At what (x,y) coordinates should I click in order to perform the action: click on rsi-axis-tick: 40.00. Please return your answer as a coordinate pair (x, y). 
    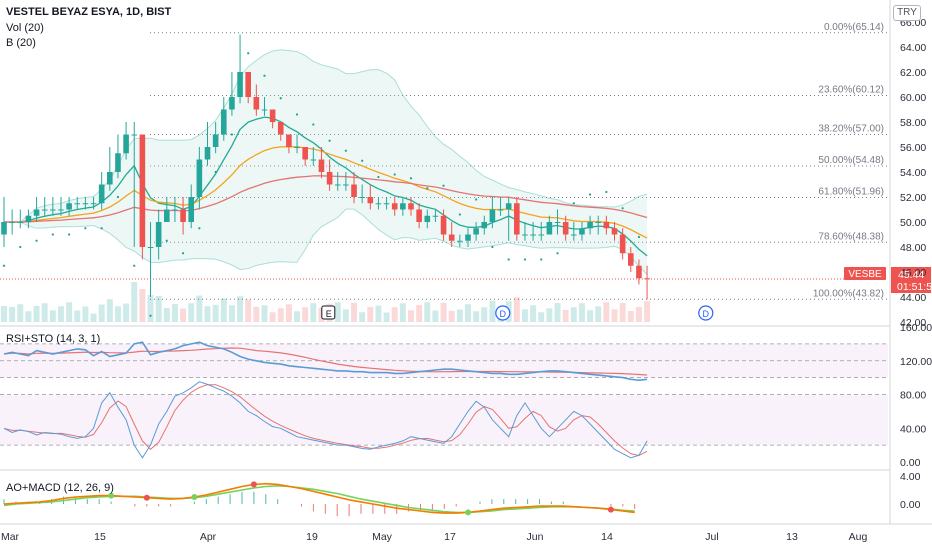
    Looking at the image, I should click on (913, 429).